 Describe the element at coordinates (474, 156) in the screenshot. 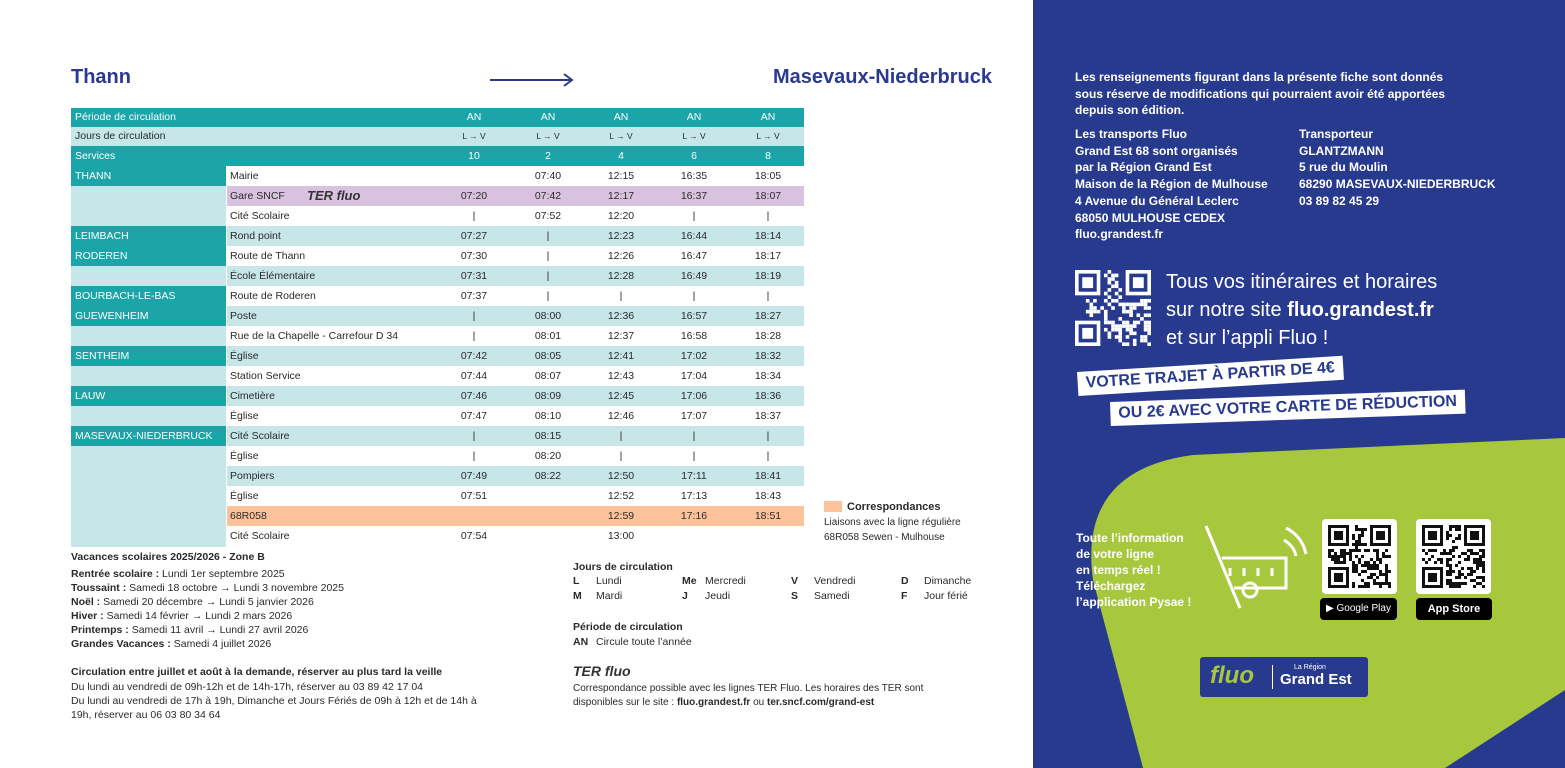

I see `header-value: 10` at that location.